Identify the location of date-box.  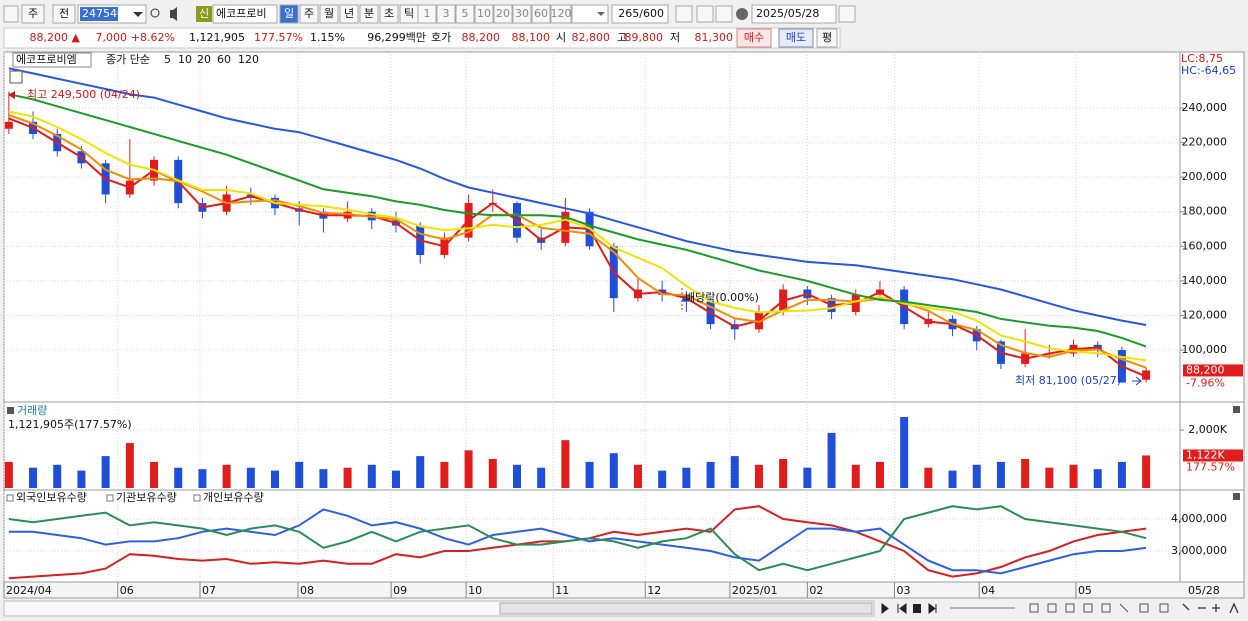
(794, 14).